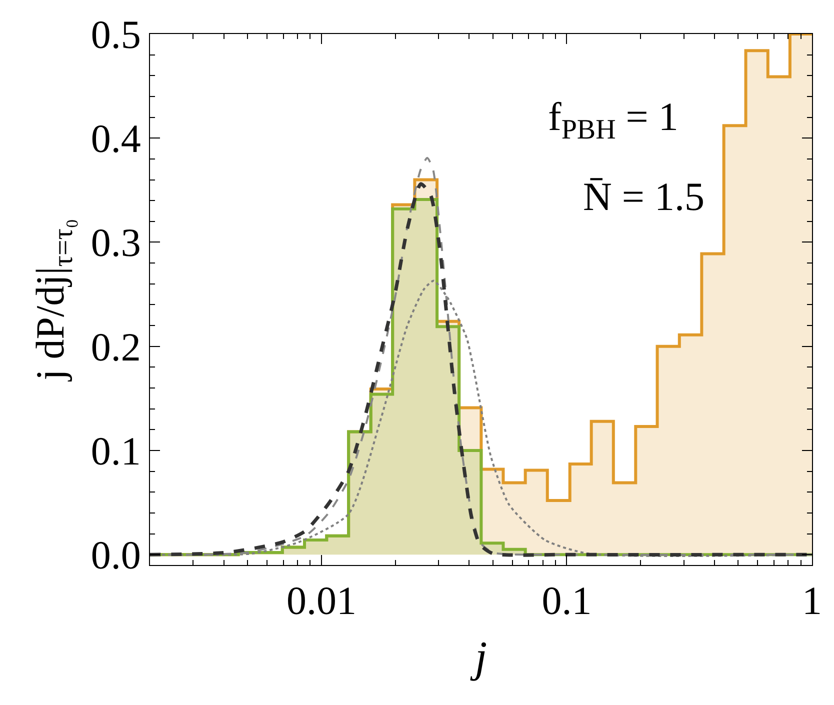  What do you see at coordinates (115, 347) in the screenshot?
I see `y-tick-label: 0.2` at bounding box center [115, 347].